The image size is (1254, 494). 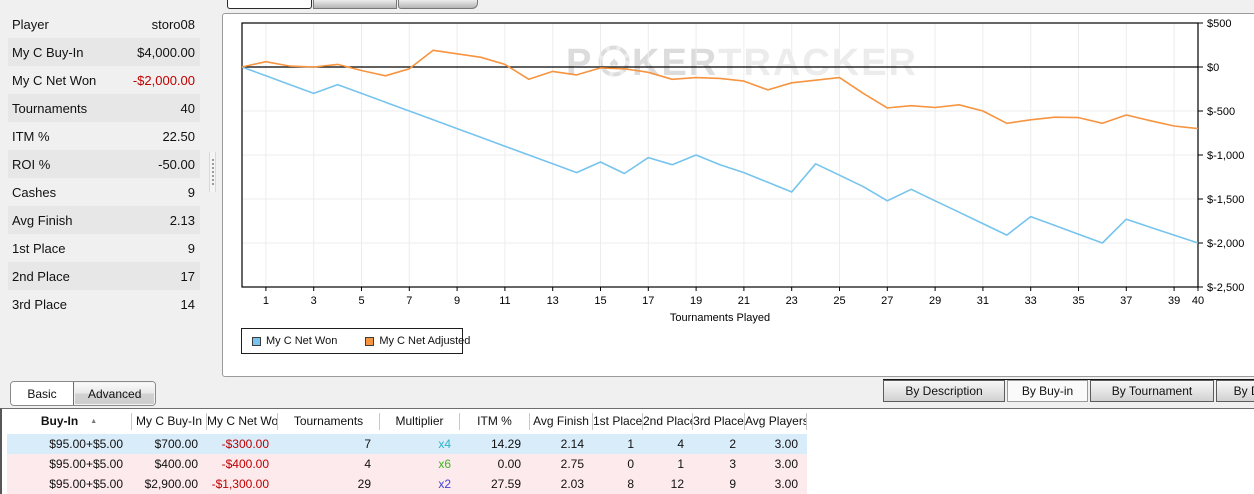 What do you see at coordinates (417, 341) in the screenshot?
I see `legend-item: My C Net Adjusted` at bounding box center [417, 341].